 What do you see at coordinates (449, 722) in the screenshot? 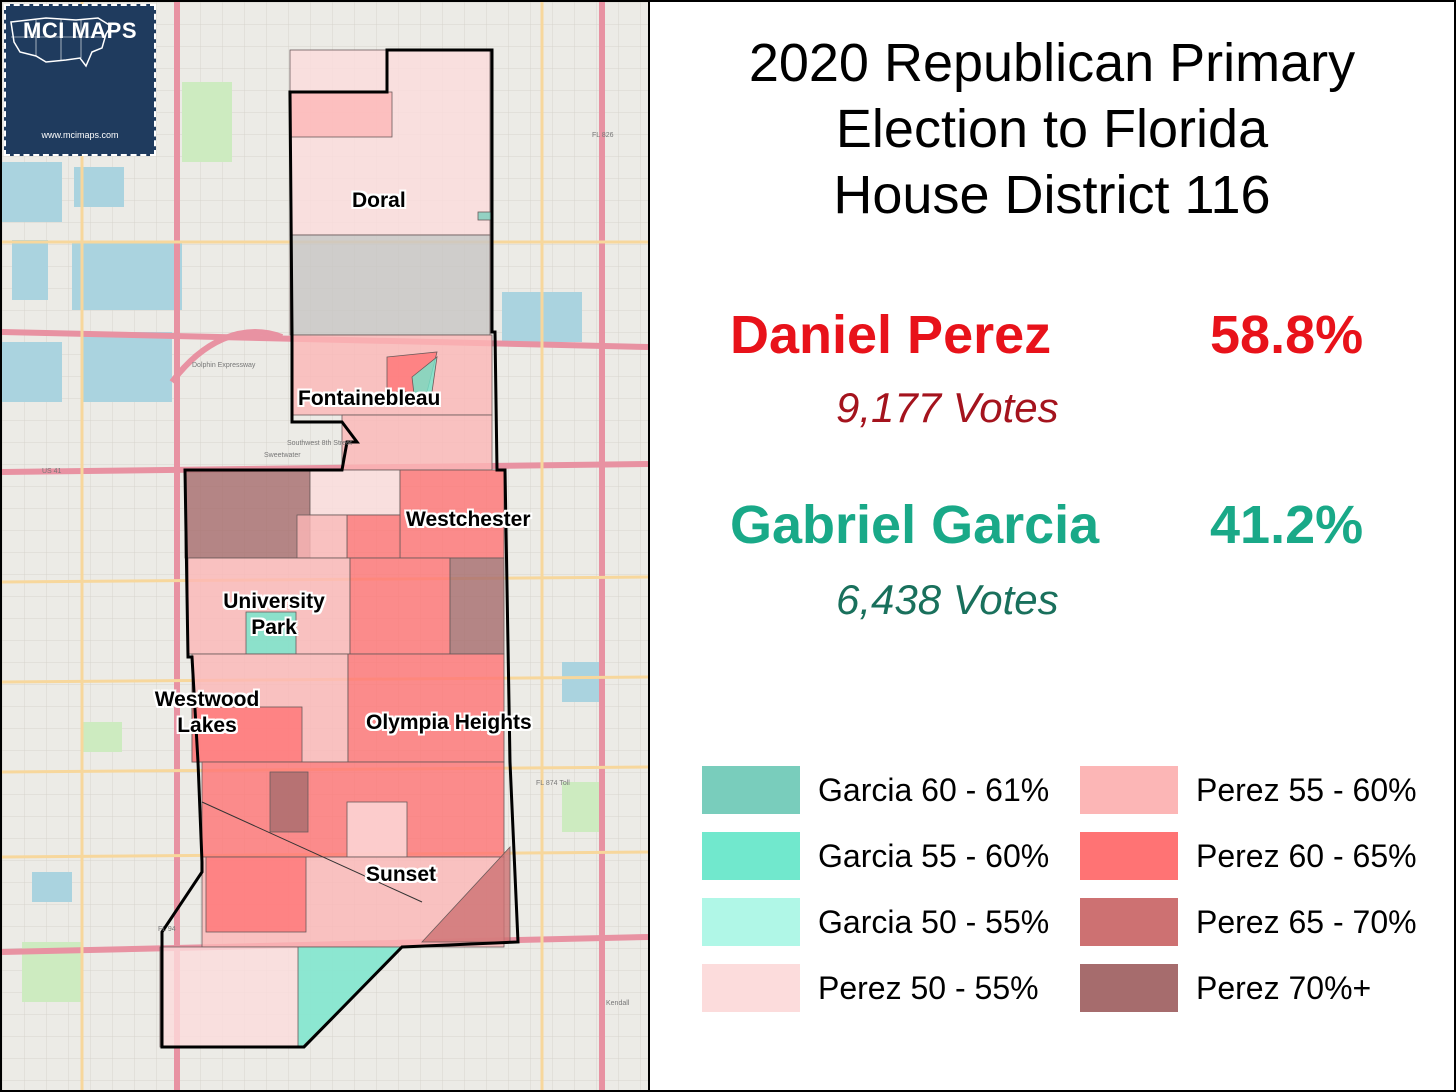
I see `place-olympia-heights: Olympia Heights` at bounding box center [449, 722].